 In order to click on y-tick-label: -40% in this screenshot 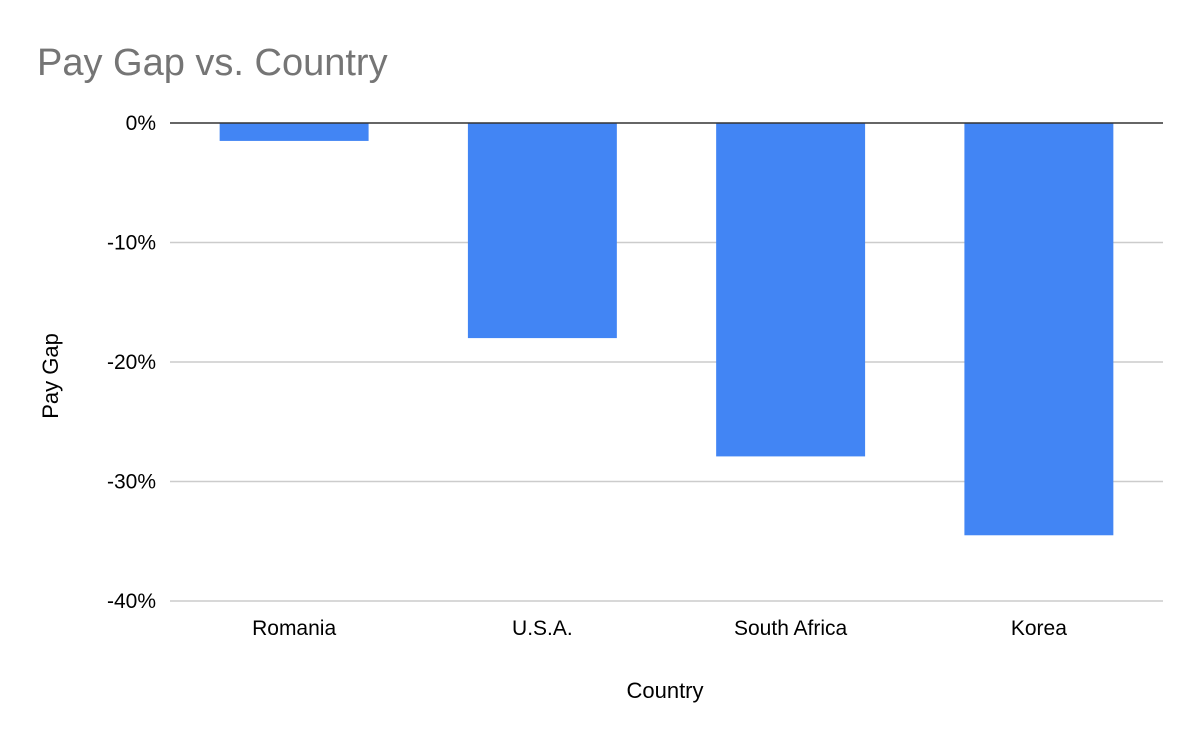, I will do `click(131, 601)`.